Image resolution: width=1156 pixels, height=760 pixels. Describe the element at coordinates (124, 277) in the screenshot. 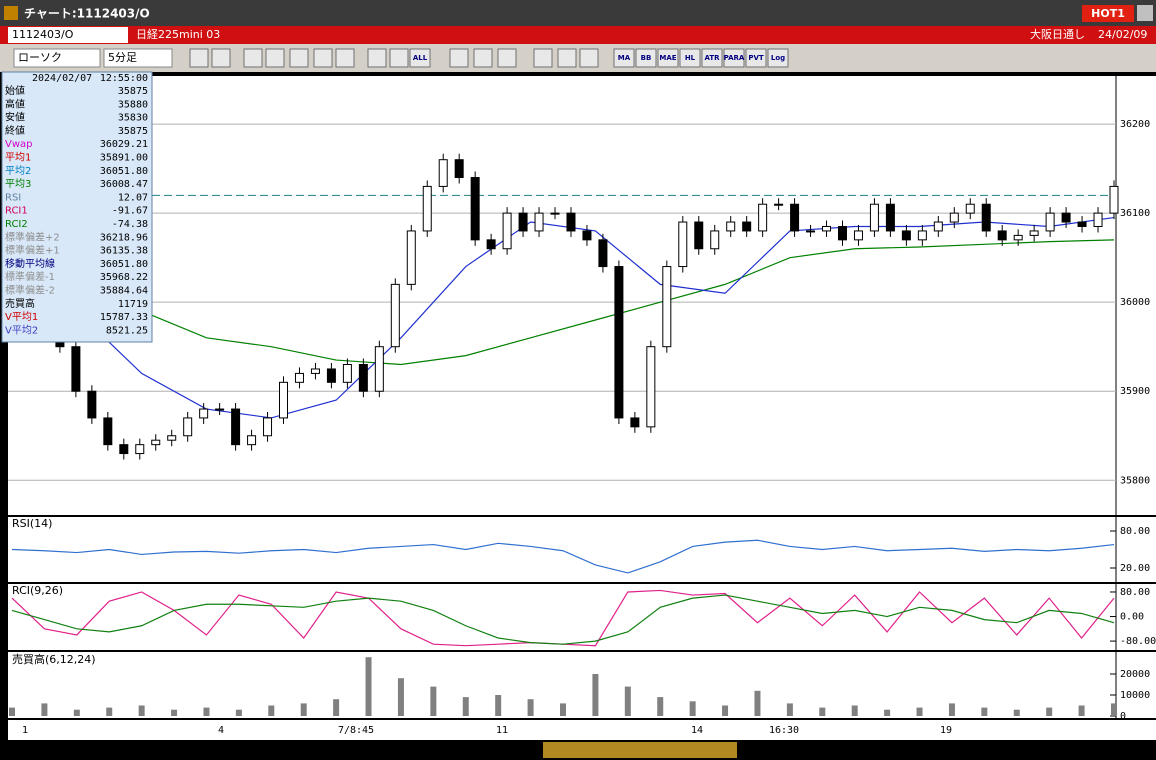

I see `info-value: 35968.22` at that location.